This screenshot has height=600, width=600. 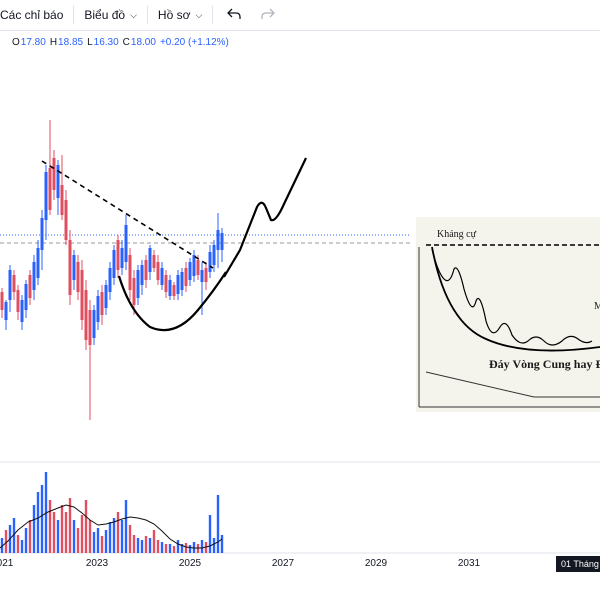 What do you see at coordinates (300, 15) in the screenshot?
I see `top-toolbar: Các chỉ báo Biểu đồ ⌵ Hồ sơ ⌵` at bounding box center [300, 15].